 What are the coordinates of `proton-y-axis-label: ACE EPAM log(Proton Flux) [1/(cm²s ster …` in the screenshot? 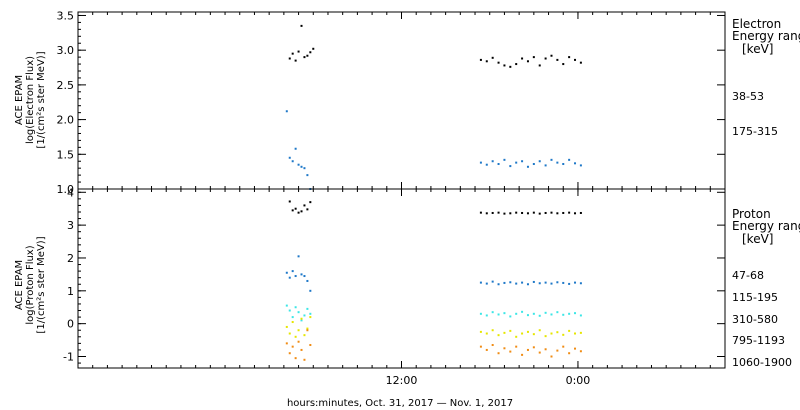 It's located at (30, 284).